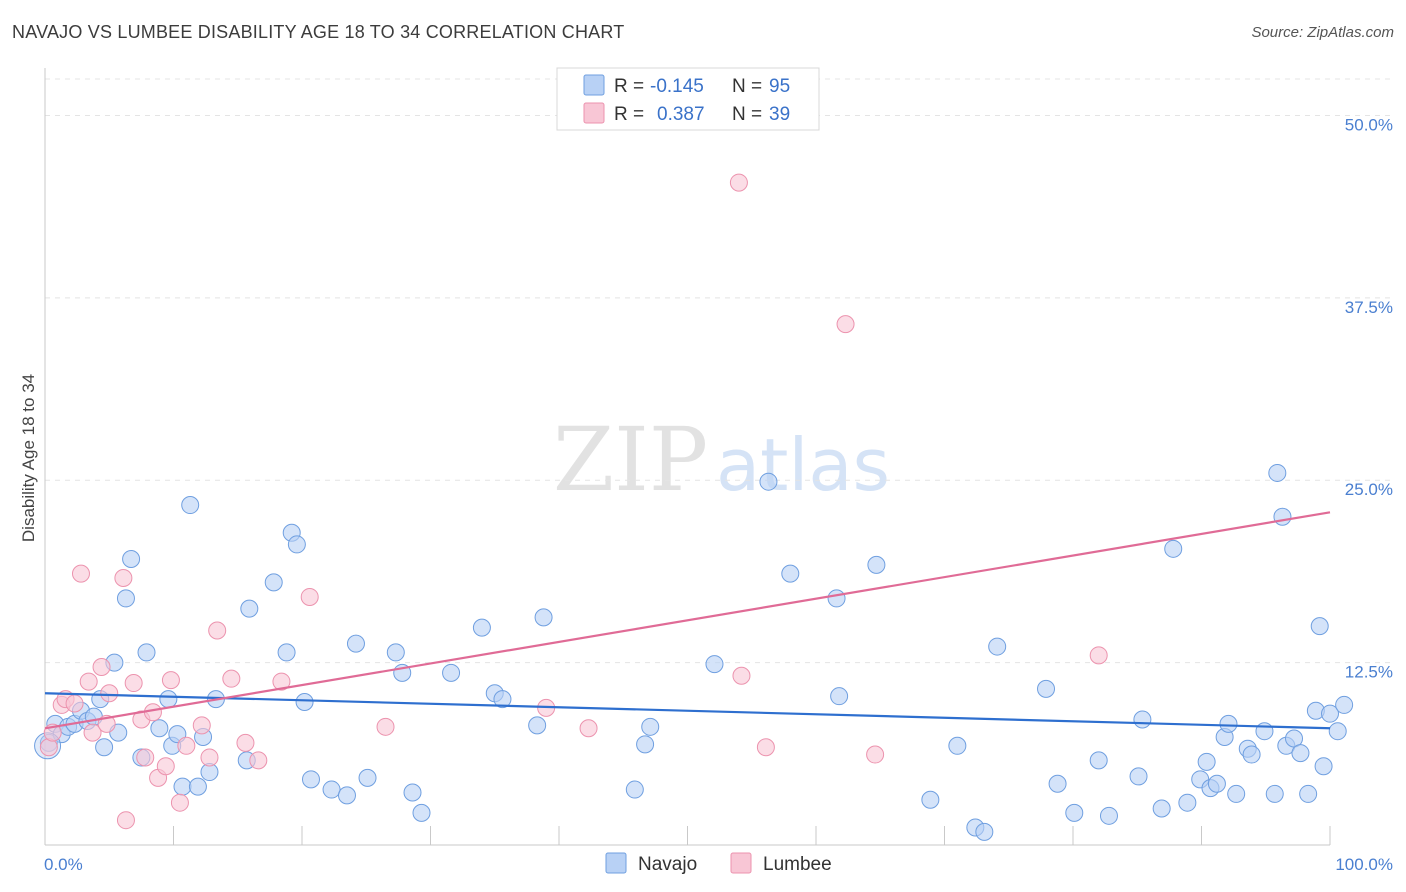 The height and width of the screenshot is (892, 1406). Describe the element at coordinates (630, 459) in the screenshot. I see `watermark-zip: ZIP` at that location.